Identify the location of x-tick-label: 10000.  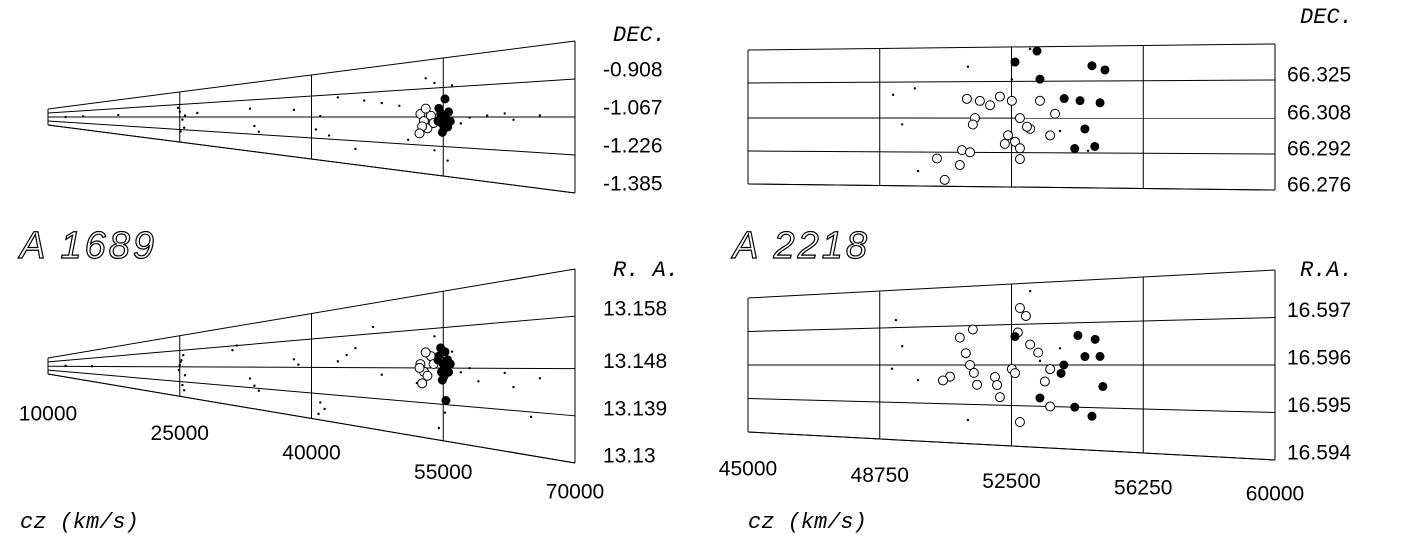
(48, 414).